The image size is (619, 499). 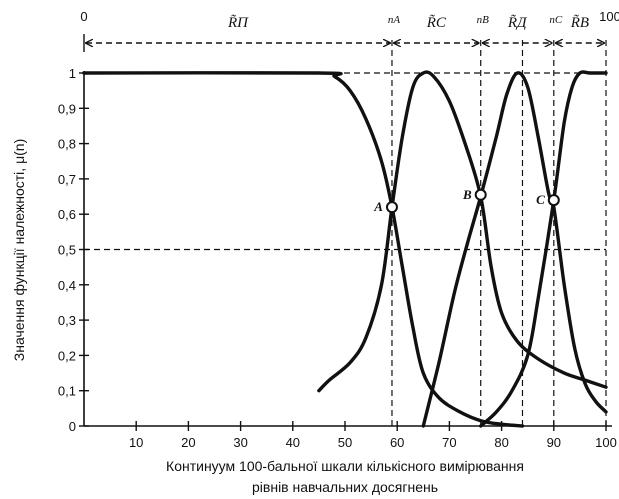 What do you see at coordinates (72, 426) in the screenshot?
I see `y-tick-label-0: 0` at bounding box center [72, 426].